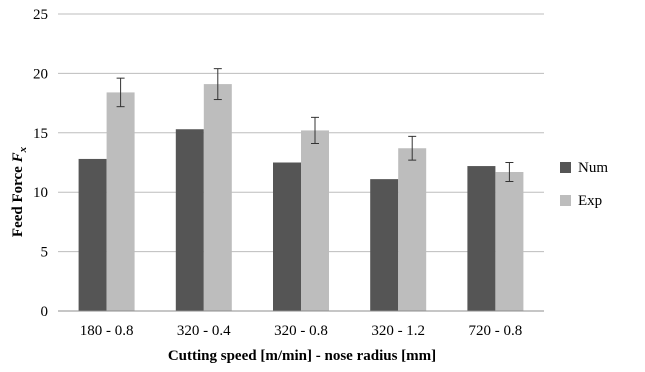 The height and width of the screenshot is (372, 645). Describe the element at coordinates (18, 157) in the screenshot. I see `y-axis-label-variable: F` at that location.